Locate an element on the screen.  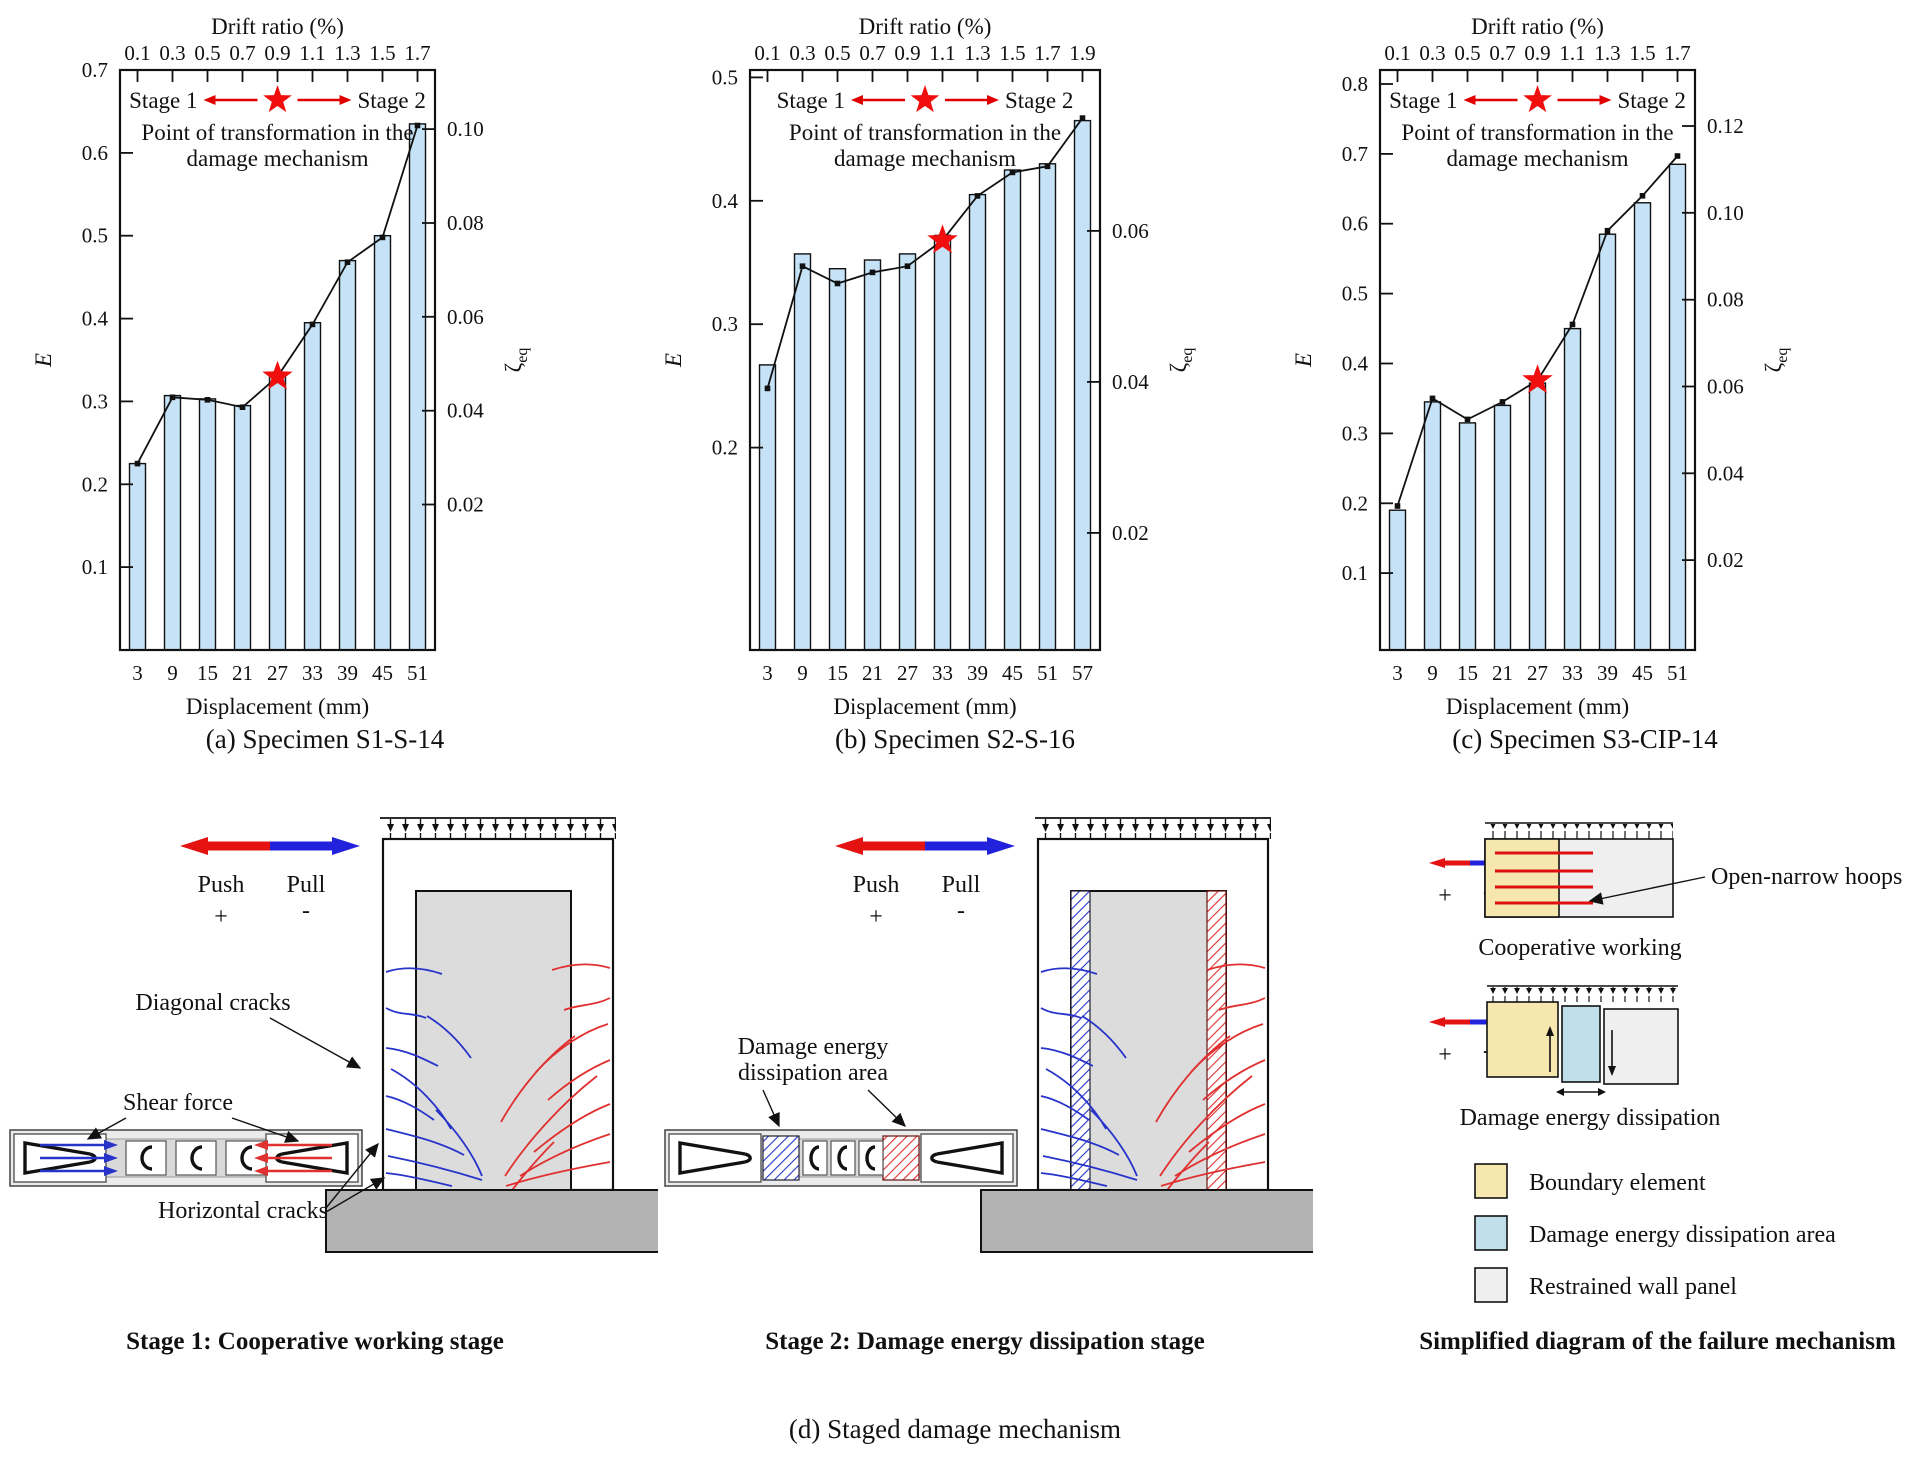
boundary-element is located at coordinates (1522, 878).